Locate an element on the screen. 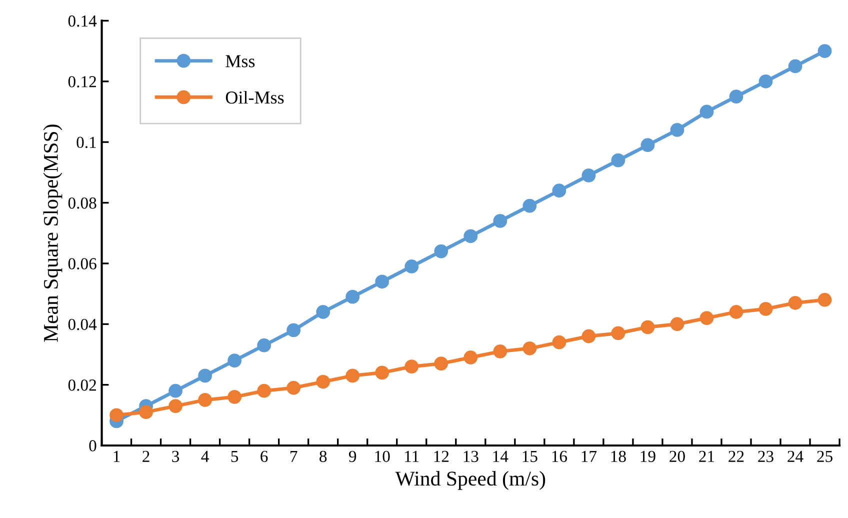 This screenshot has height=518, width=848. x-tick-label: 14 is located at coordinates (500, 456).